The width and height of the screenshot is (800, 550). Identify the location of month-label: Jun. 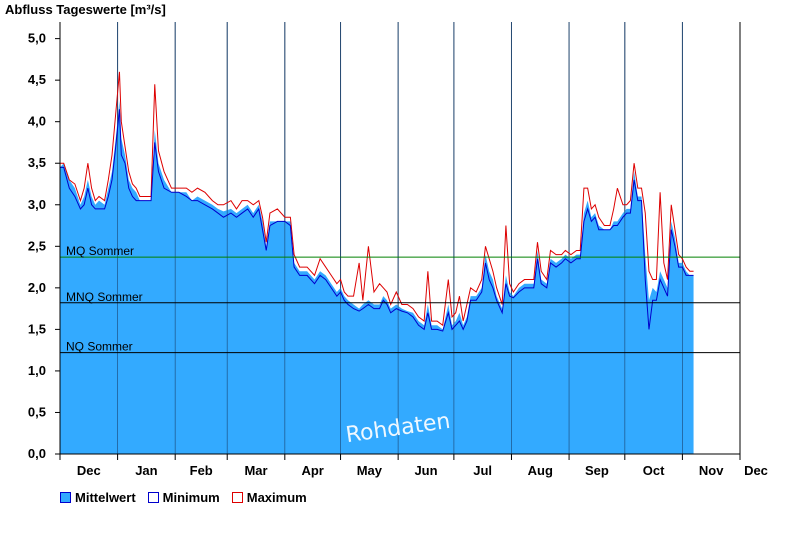
(425, 470).